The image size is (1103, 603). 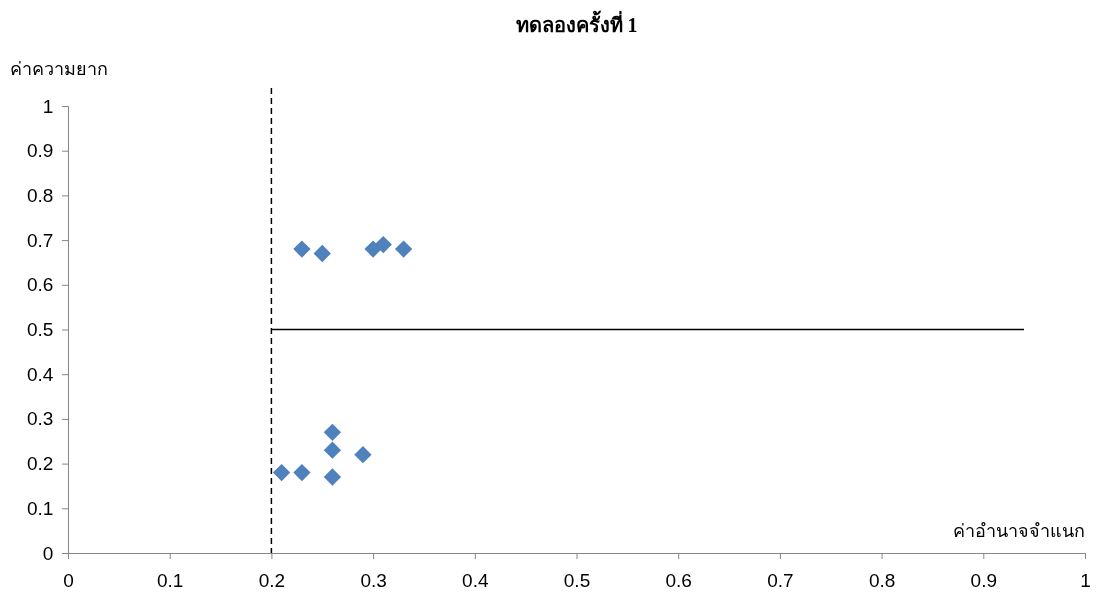 I want to click on x-axis-title: ค่าอำนาจจำแนก, so click(x=1019, y=531).